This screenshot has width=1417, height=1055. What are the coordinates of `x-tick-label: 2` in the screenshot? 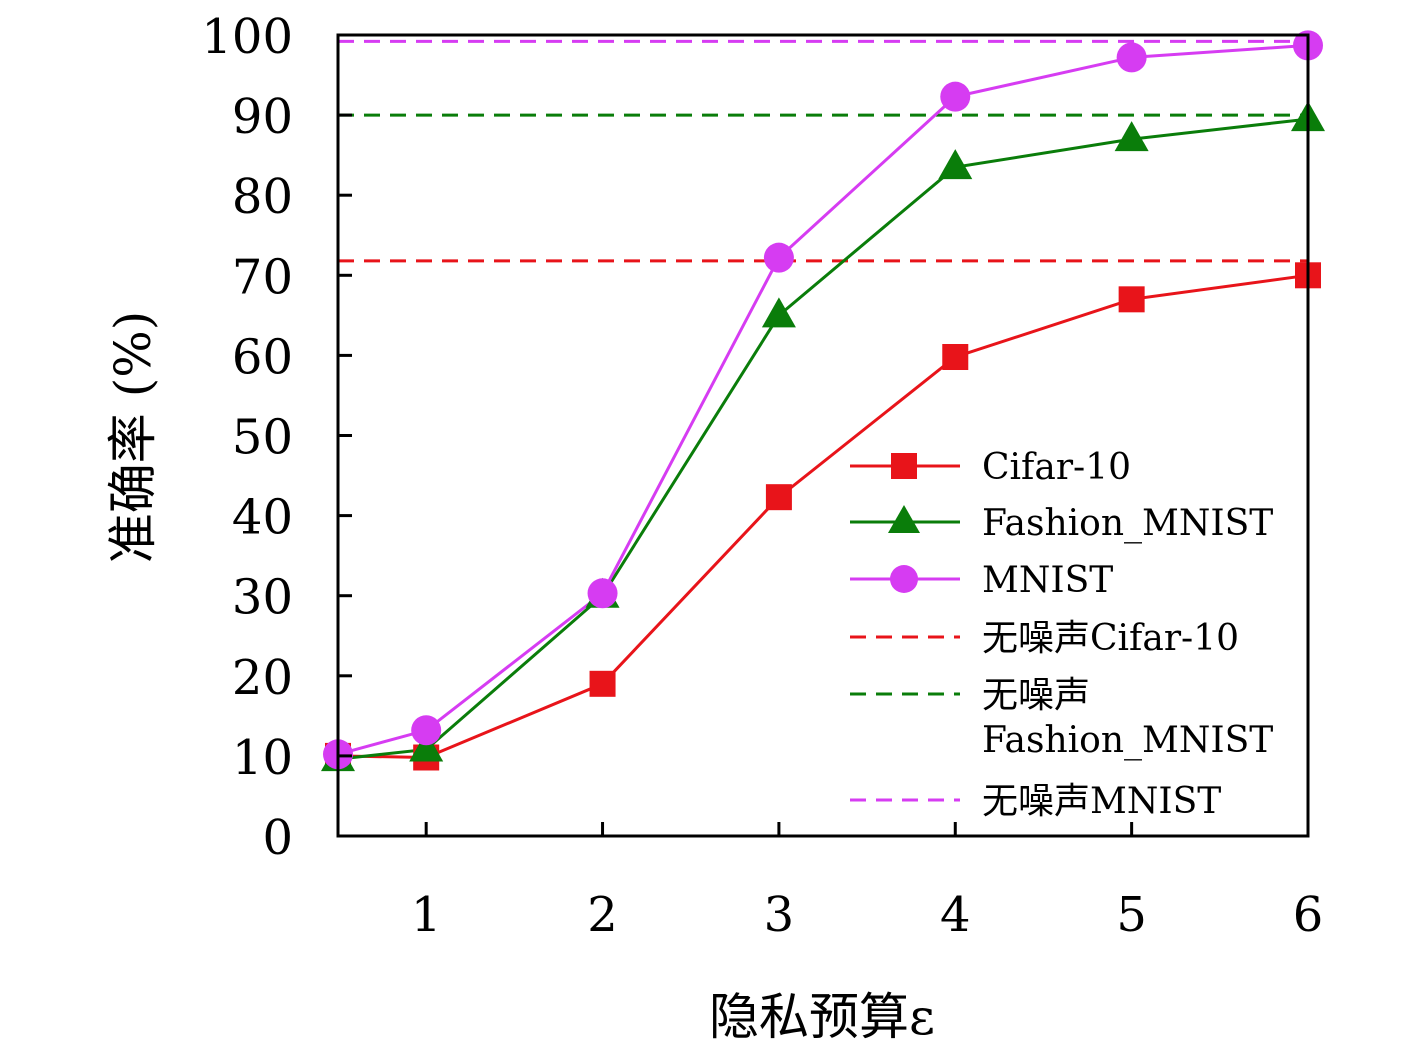 It's located at (602, 915).